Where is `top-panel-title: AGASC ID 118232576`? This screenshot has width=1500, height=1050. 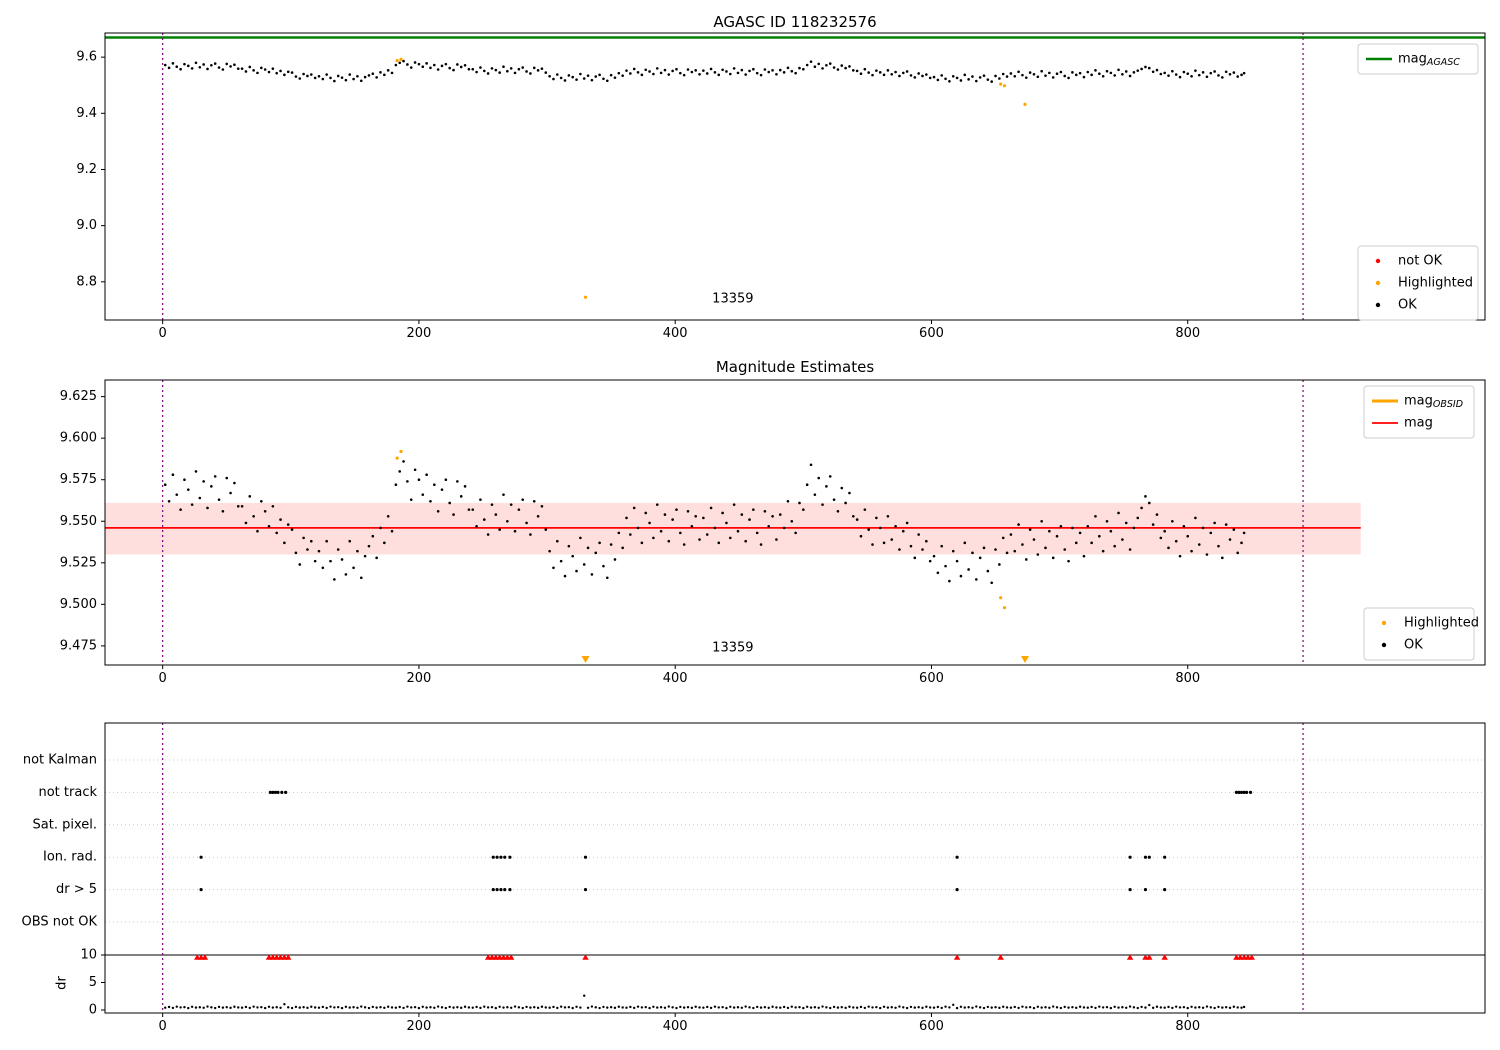 top-panel-title: AGASC ID 118232576 is located at coordinates (794, 22).